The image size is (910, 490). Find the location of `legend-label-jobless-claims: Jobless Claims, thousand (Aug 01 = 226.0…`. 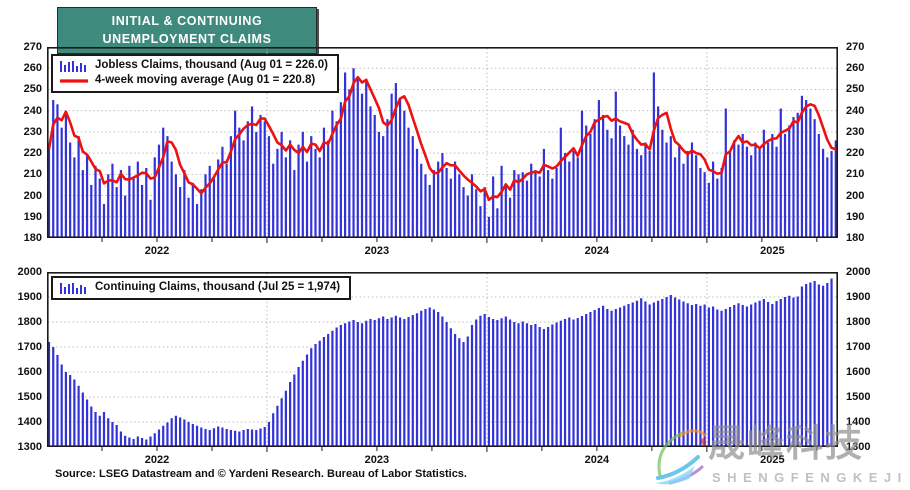

legend-label-jobless-claims: Jobless Claims, thousand (Aug 01 = 226.0… is located at coordinates (211, 65).